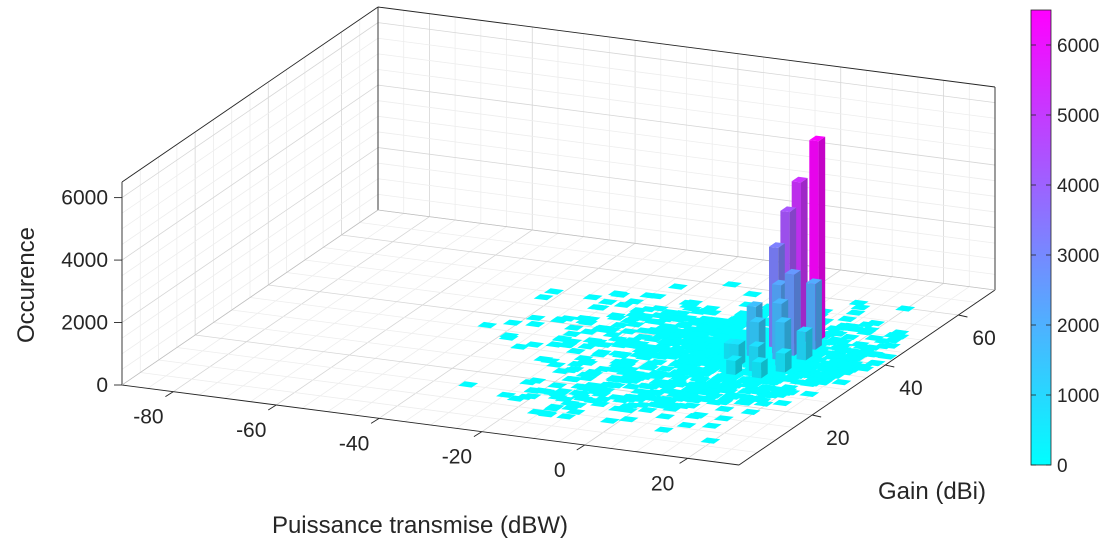 This screenshot has height=541, width=1113. I want to click on z-tick-label: 0, so click(102, 385).